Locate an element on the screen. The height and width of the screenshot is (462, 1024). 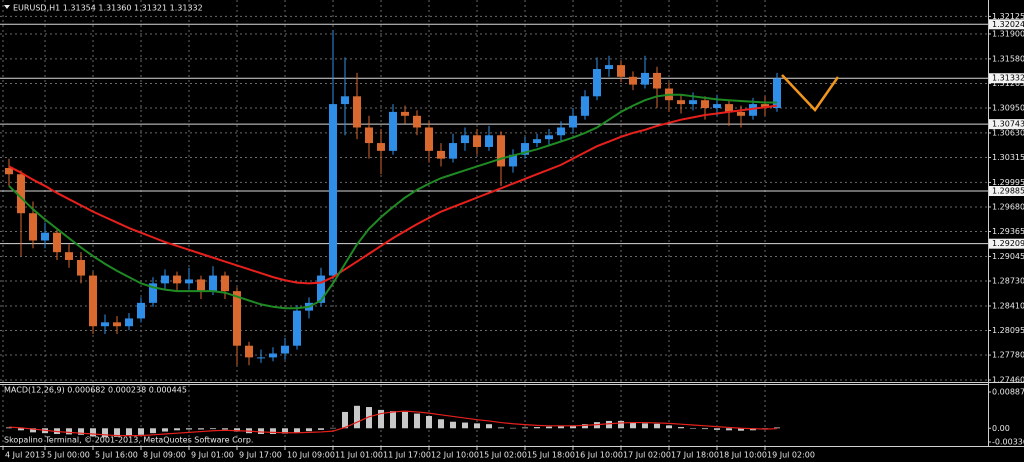
y-tick-label: -0.003361 is located at coordinates (1008, 442).